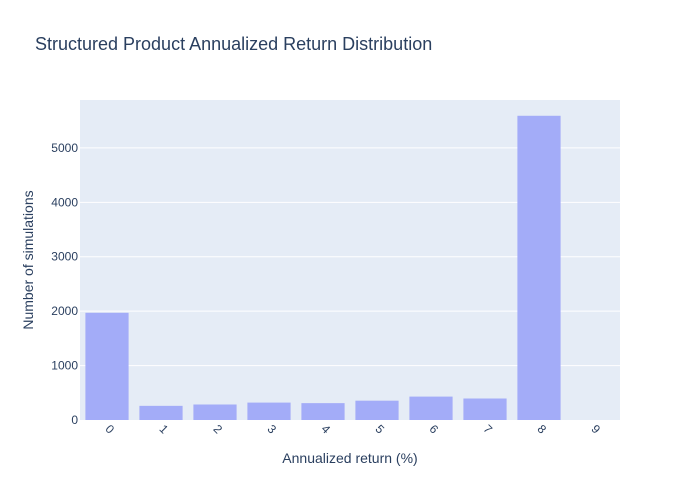 The width and height of the screenshot is (700, 500). What do you see at coordinates (64, 366) in the screenshot?
I see `y-tick-label: 1000` at bounding box center [64, 366].